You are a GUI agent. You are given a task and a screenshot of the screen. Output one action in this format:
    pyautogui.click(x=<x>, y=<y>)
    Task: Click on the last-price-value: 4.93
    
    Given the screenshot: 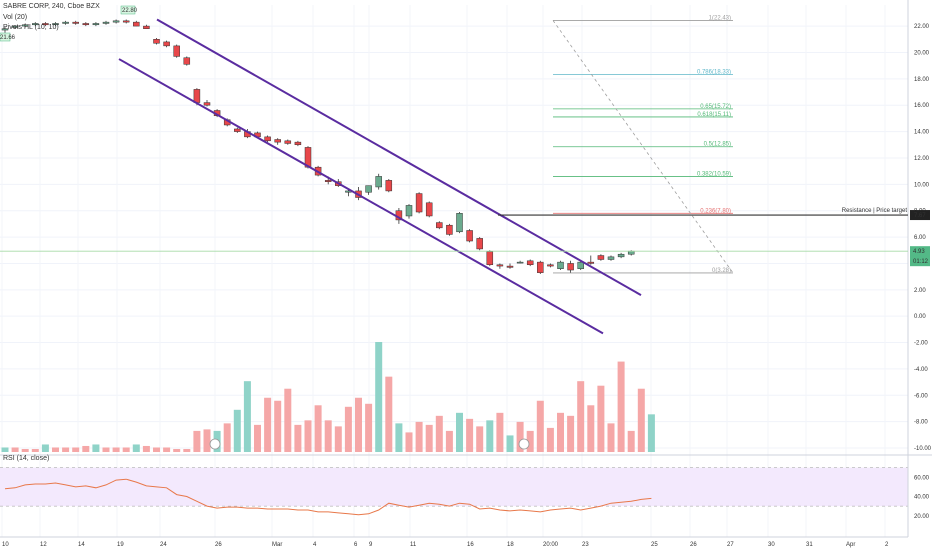 What is the action you would take?
    pyautogui.click(x=919, y=252)
    